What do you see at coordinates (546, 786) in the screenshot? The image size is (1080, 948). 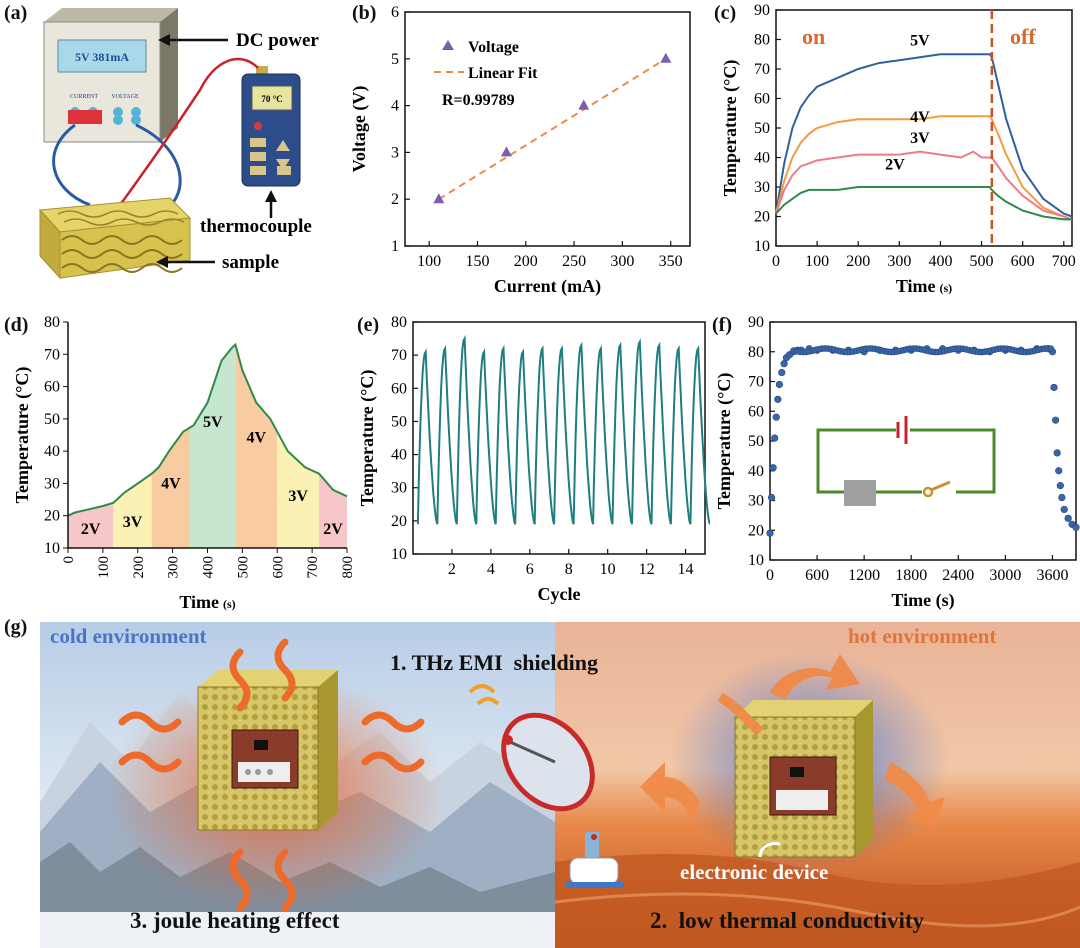 I see `thz-antenna-icon` at bounding box center [546, 786].